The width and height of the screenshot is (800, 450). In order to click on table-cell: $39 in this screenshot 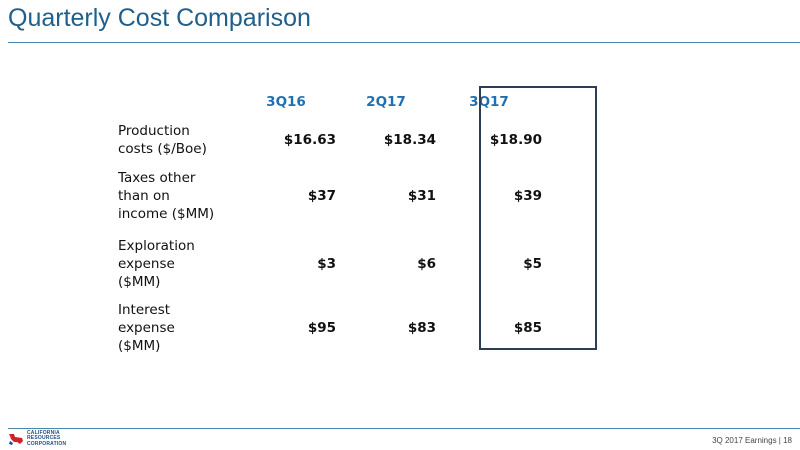, I will do `click(527, 196)`.